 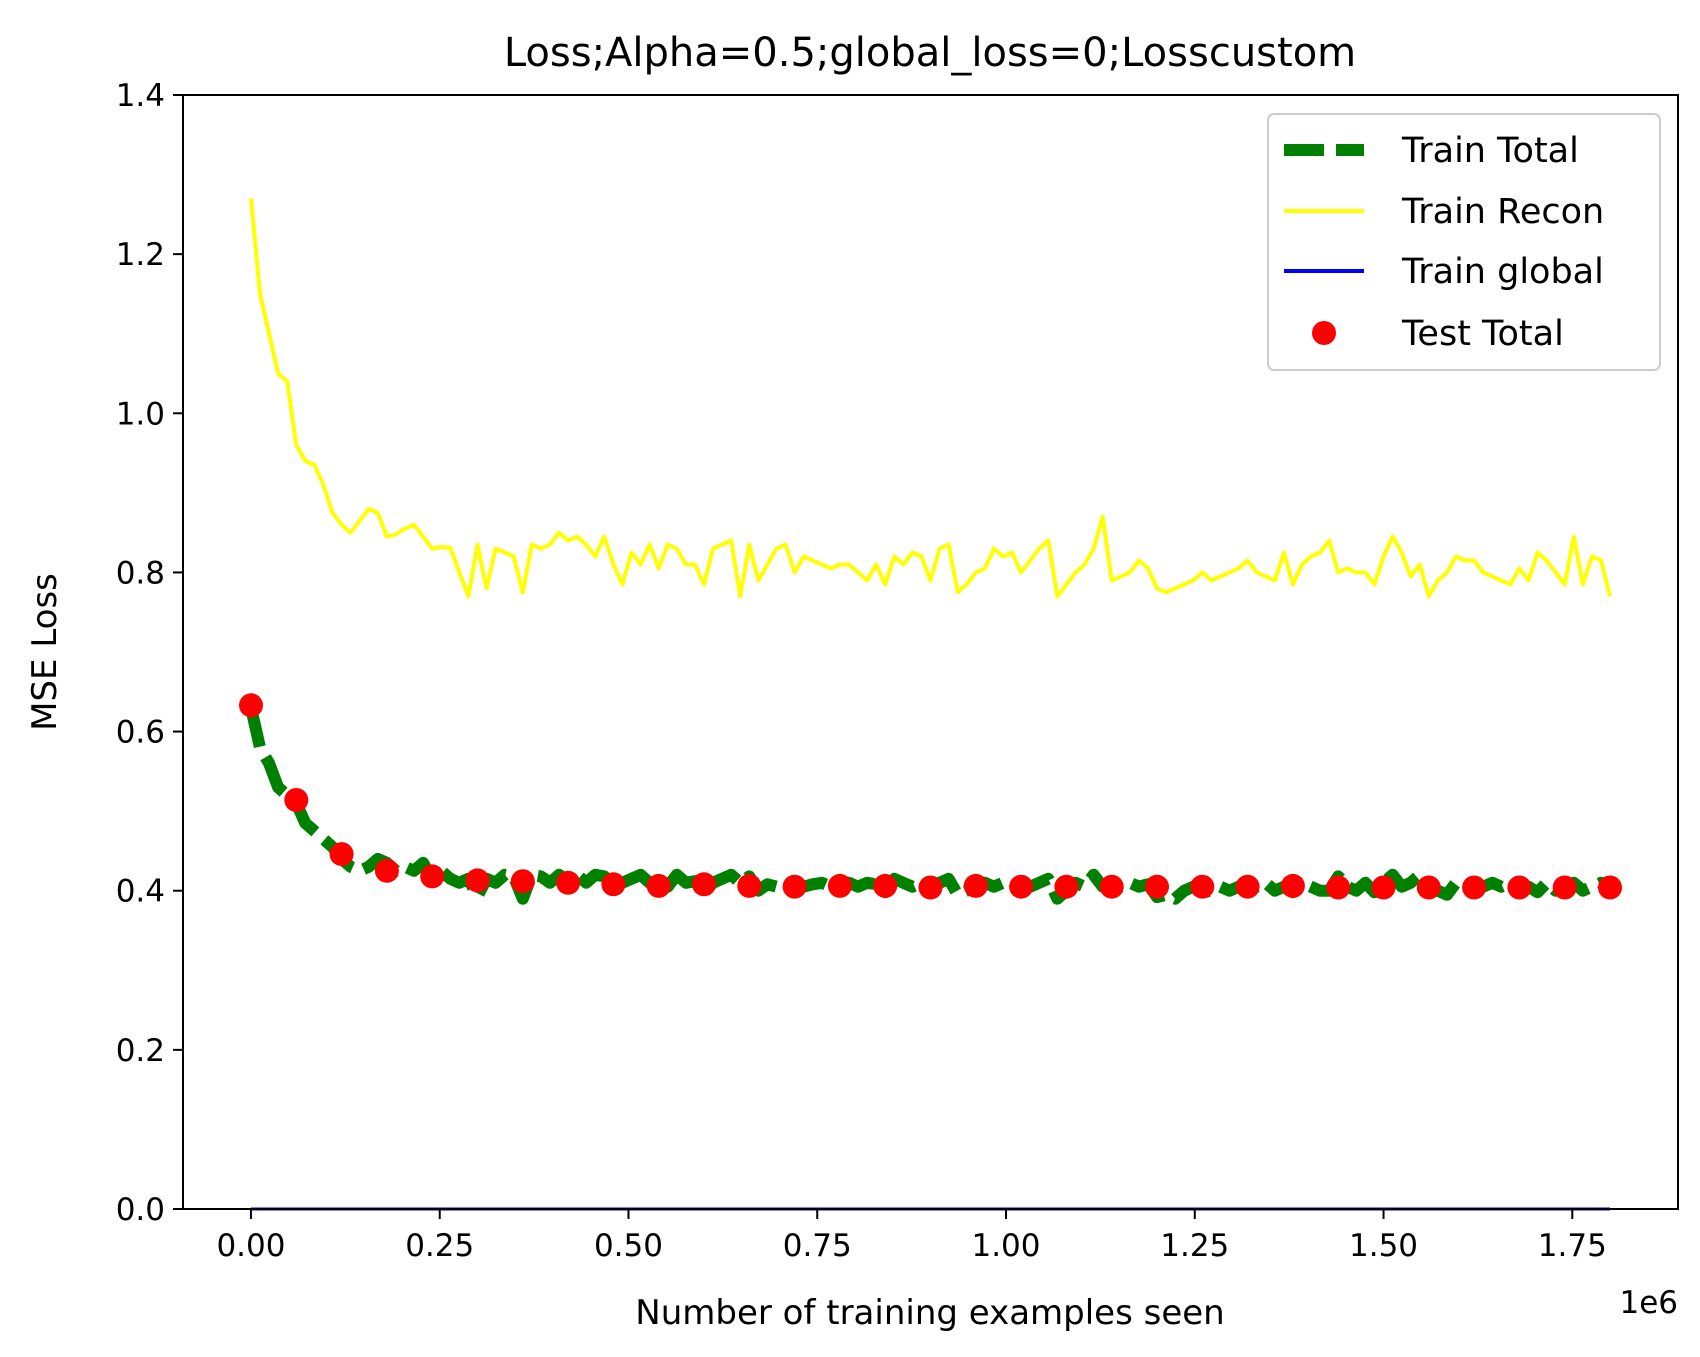 What do you see at coordinates (250, 1246) in the screenshot?
I see `x-tick-label: 0.00` at bounding box center [250, 1246].